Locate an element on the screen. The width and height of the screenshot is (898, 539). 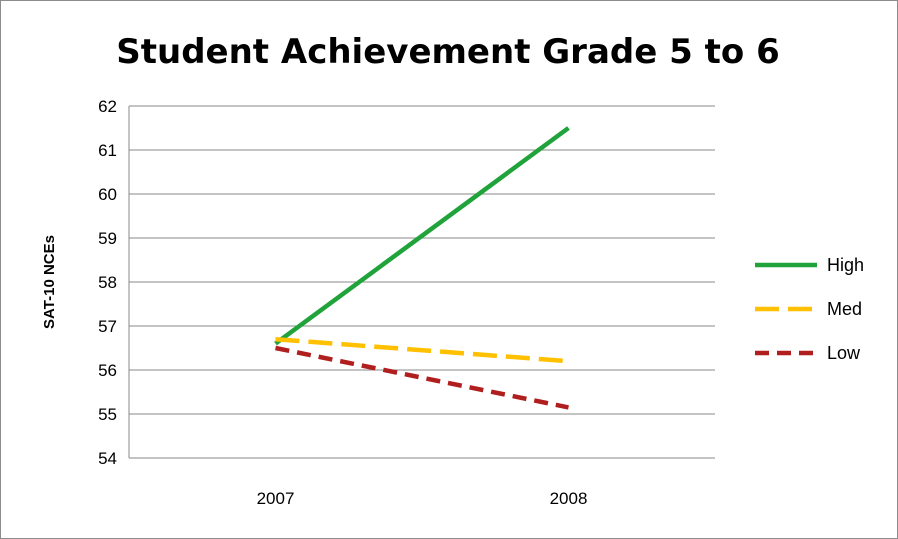
y-tick-label-60: 60 is located at coordinates (107, 194).